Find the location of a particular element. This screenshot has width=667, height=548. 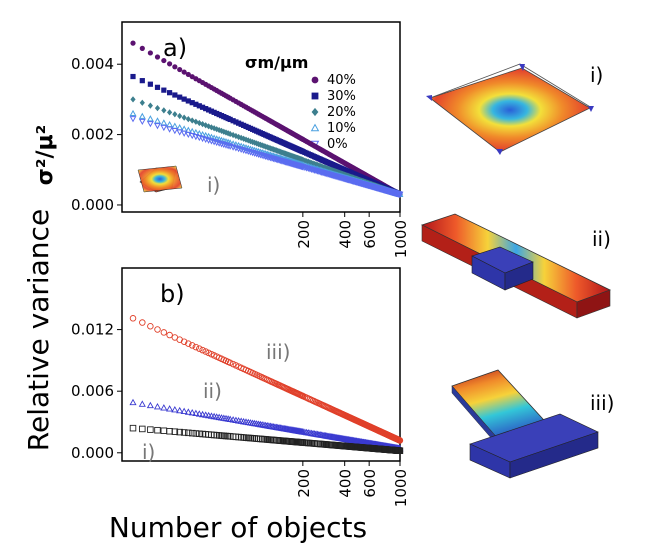

y-label-main: Relative variance is located at coordinates (38, 330).